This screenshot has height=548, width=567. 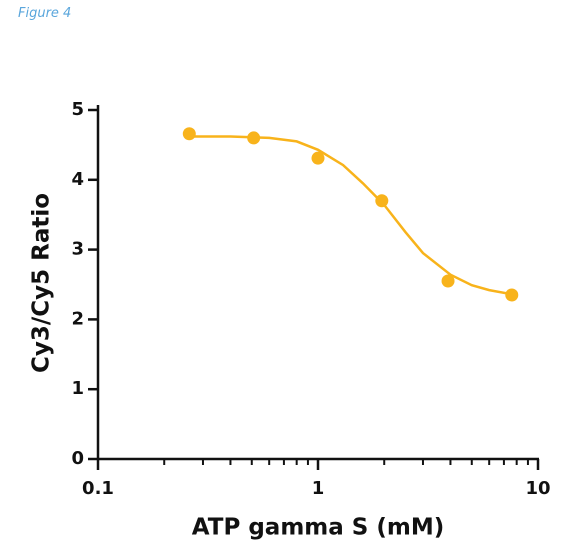 I want to click on y-tick-label: 1, so click(x=77, y=388).